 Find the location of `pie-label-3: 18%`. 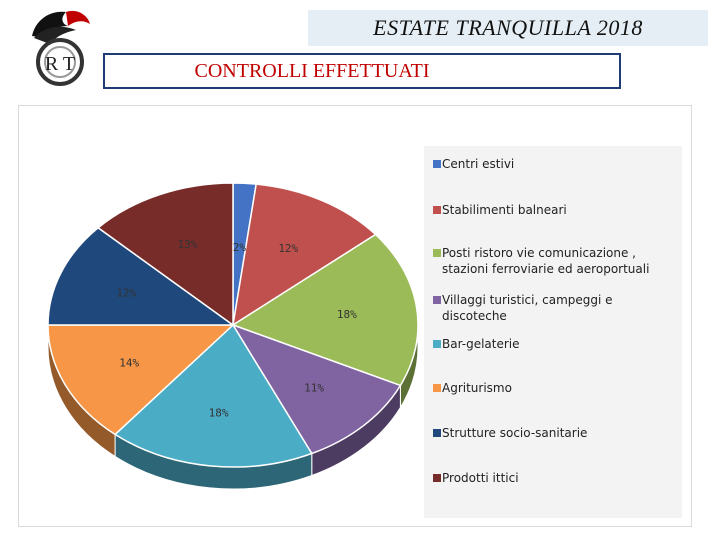

pie-label-3: 18% is located at coordinates (347, 314).